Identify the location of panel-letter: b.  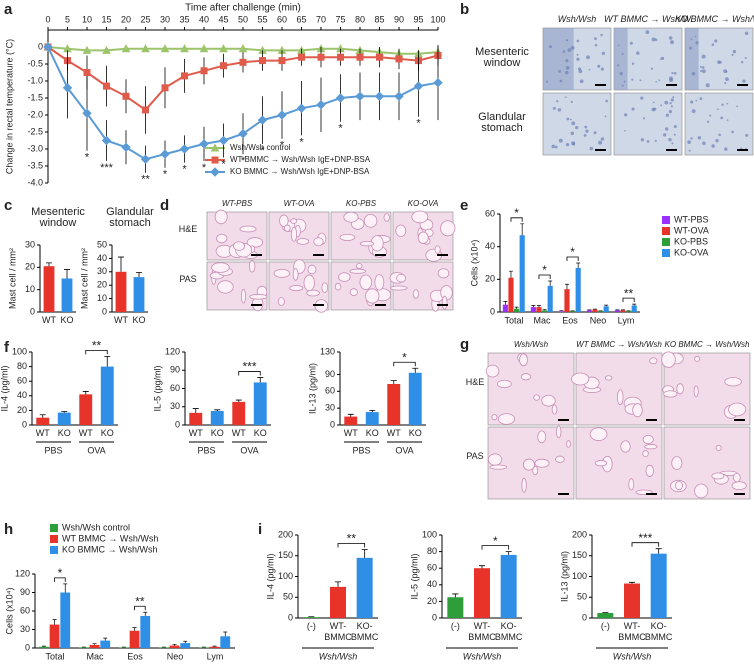
(464, 9).